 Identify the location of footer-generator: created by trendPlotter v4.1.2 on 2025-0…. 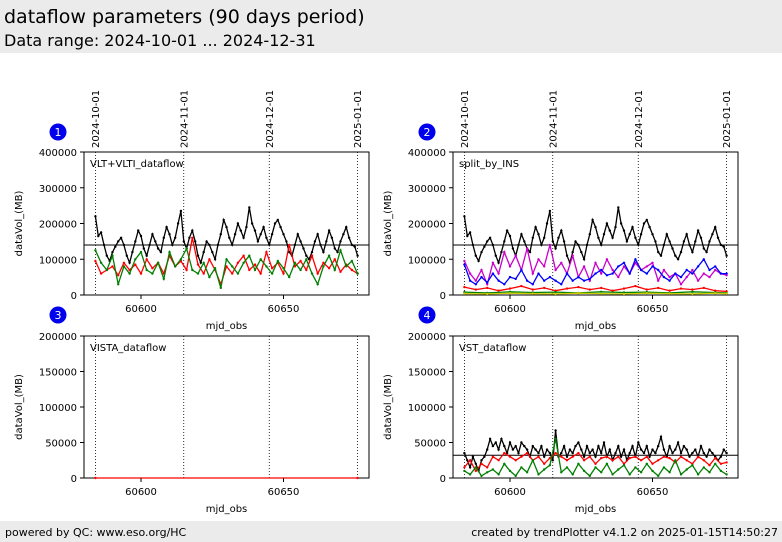
(624, 532).